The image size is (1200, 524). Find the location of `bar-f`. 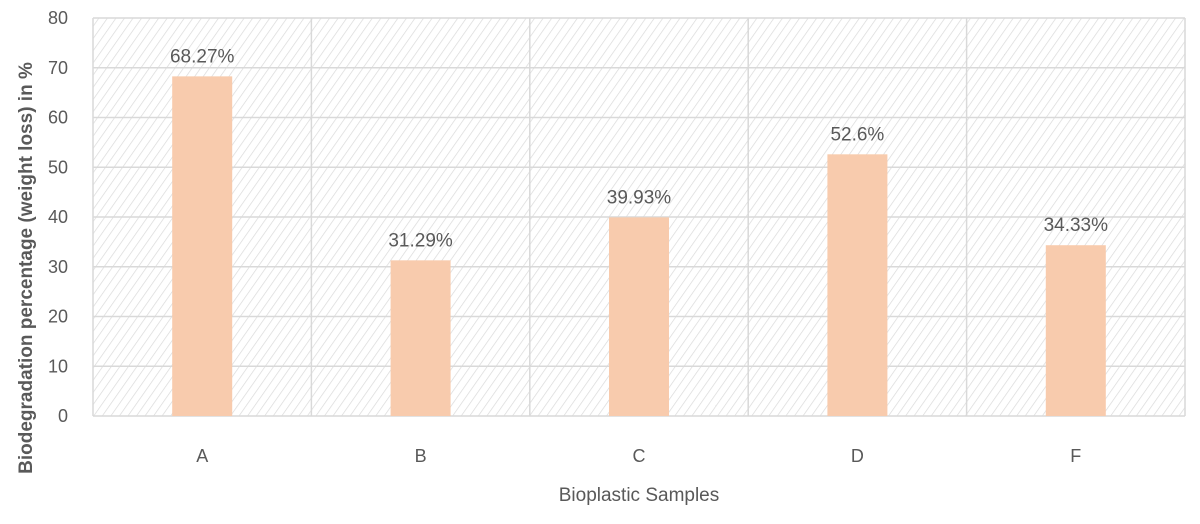

bar-f is located at coordinates (1075, 330).